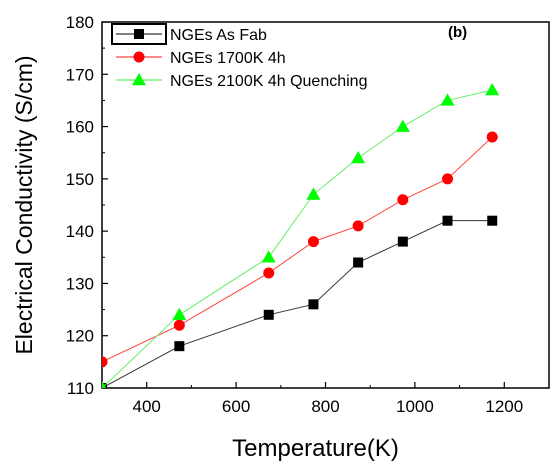  I want to click on x-axis-label: Temperature(K), so click(315, 448).